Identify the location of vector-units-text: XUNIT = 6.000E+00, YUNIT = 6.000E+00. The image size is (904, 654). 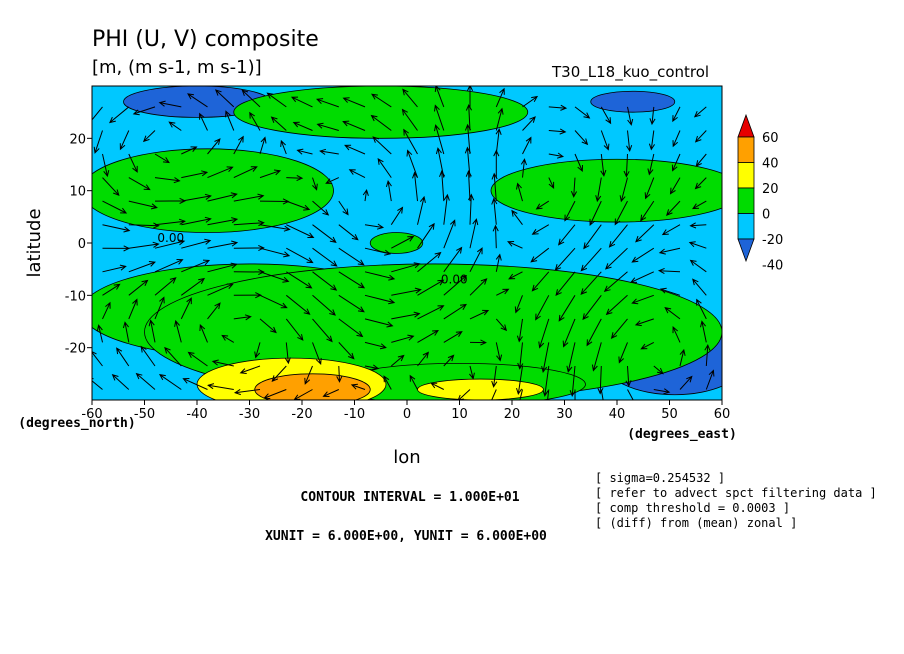
(406, 536).